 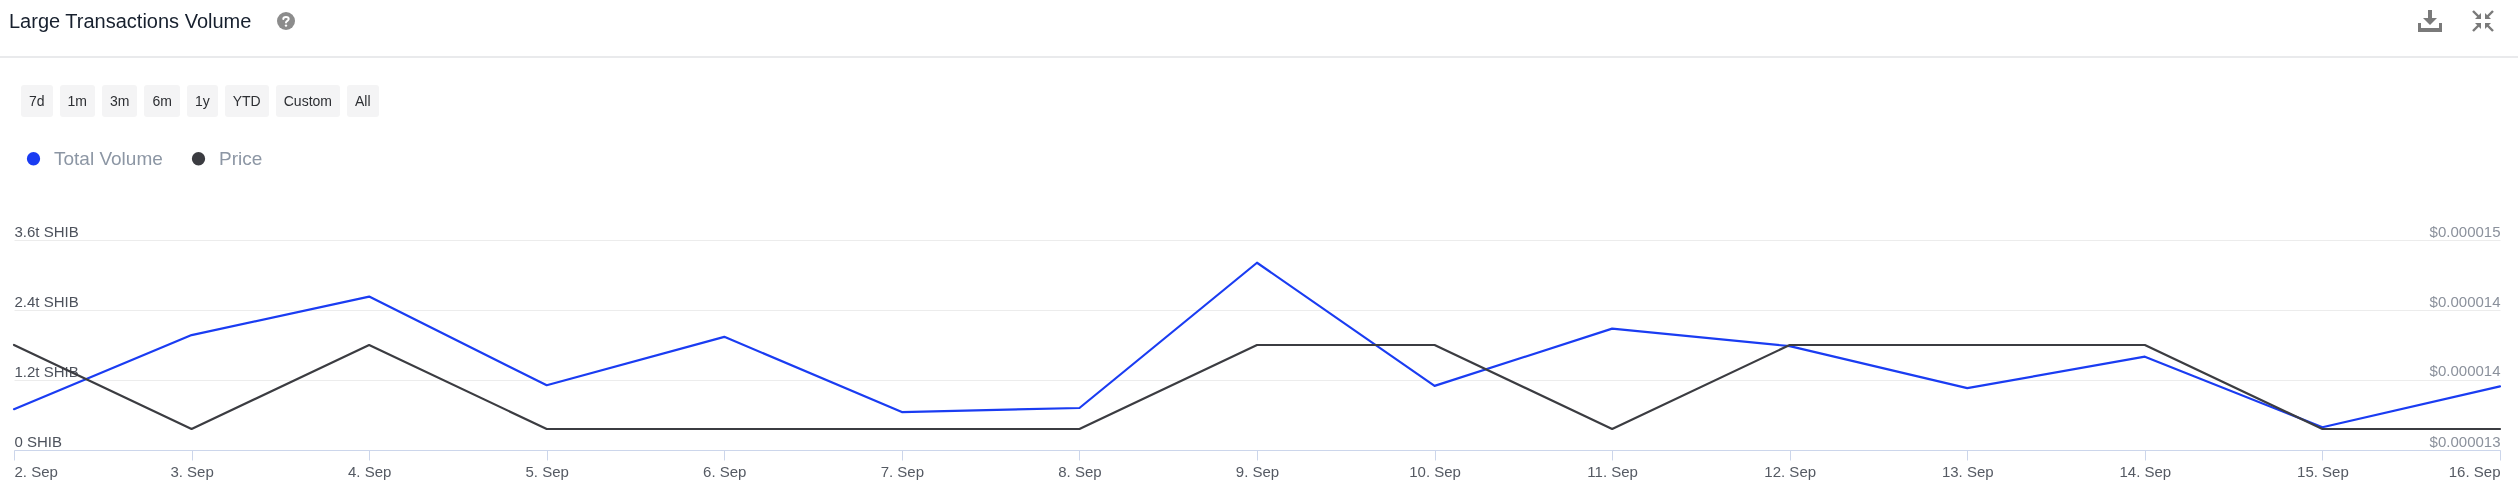 What do you see at coordinates (1435, 471) in the screenshot?
I see `x-tick-label: 10. Sep` at bounding box center [1435, 471].